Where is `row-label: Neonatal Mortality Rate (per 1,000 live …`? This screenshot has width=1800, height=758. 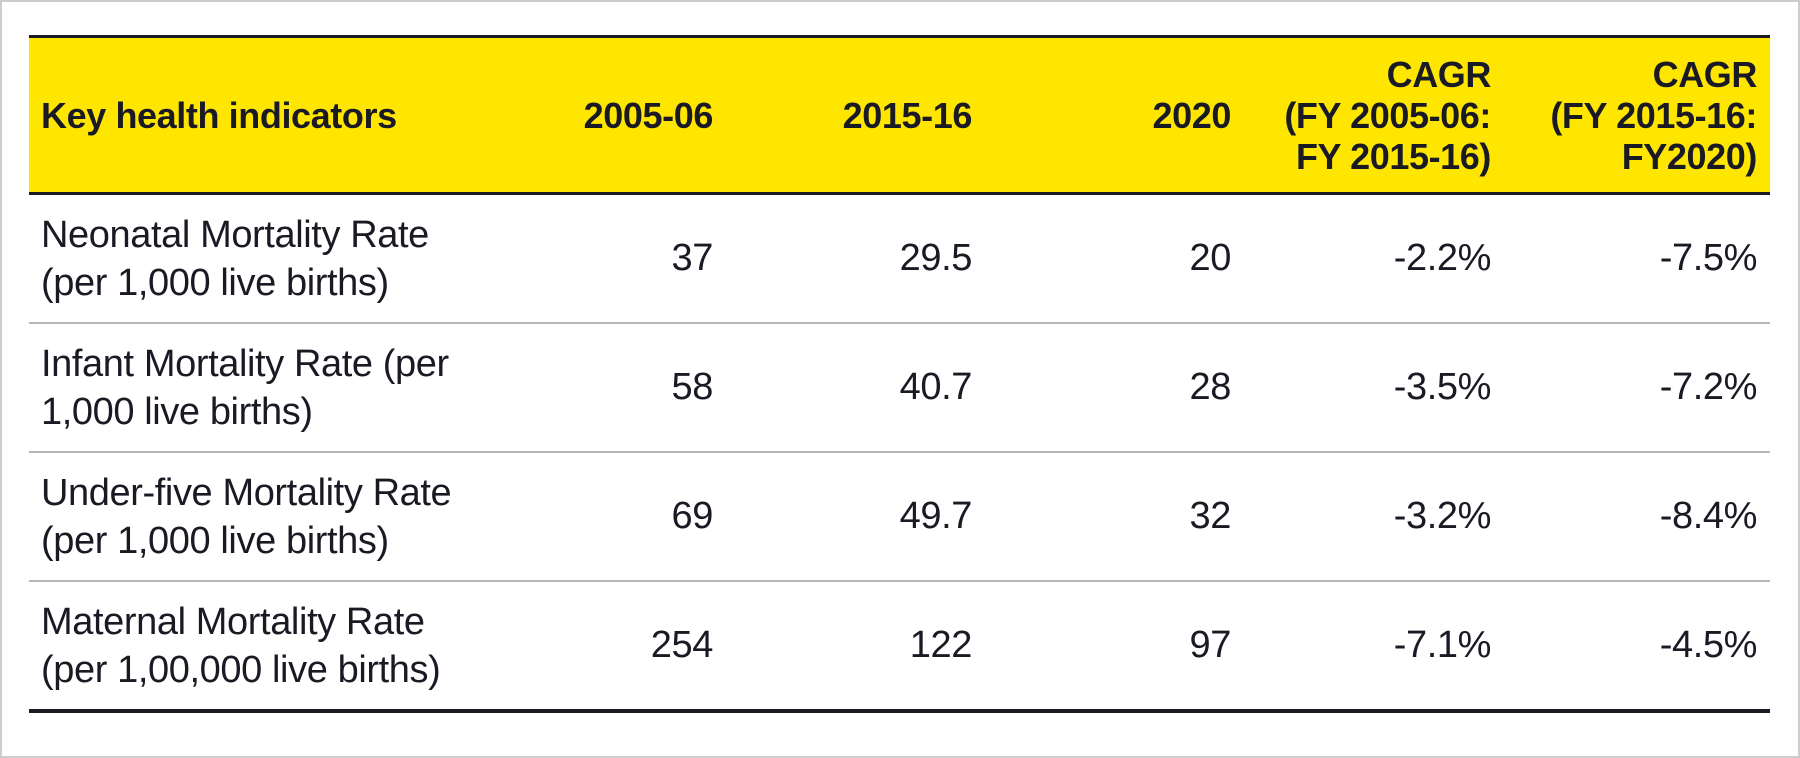
row-label: Neonatal Mortality Rate (per 1,000 live … is located at coordinates (235, 258).